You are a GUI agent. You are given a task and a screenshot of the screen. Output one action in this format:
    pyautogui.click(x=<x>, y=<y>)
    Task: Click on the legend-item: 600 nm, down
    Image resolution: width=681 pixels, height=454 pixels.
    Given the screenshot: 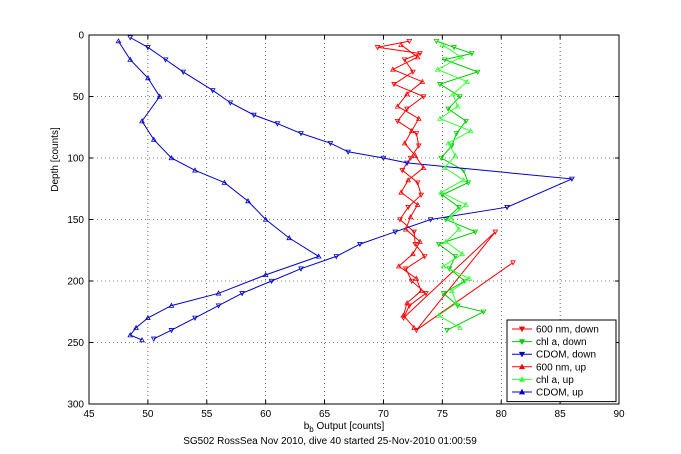 What is the action you would take?
    pyautogui.click(x=555, y=330)
    